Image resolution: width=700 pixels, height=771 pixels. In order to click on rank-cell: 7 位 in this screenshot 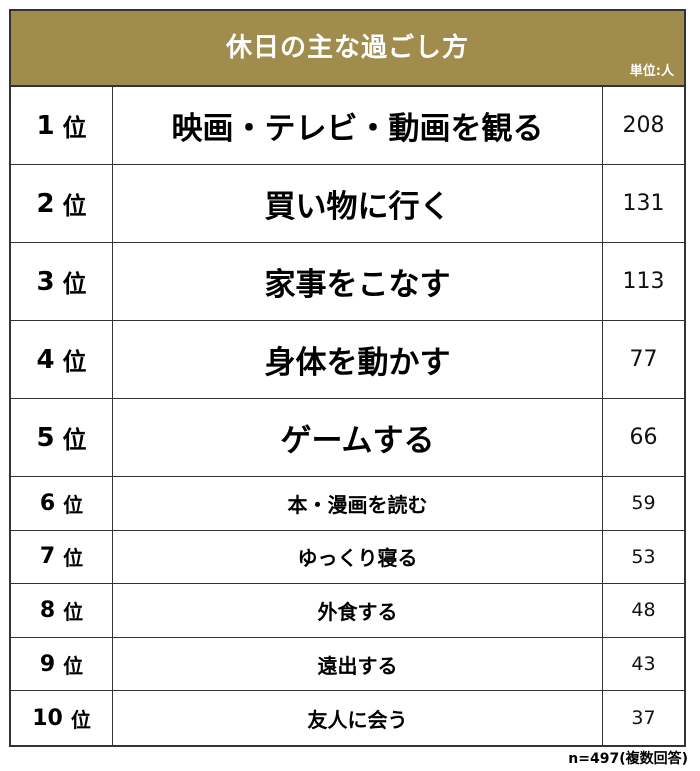, I will do `click(62, 557)`.